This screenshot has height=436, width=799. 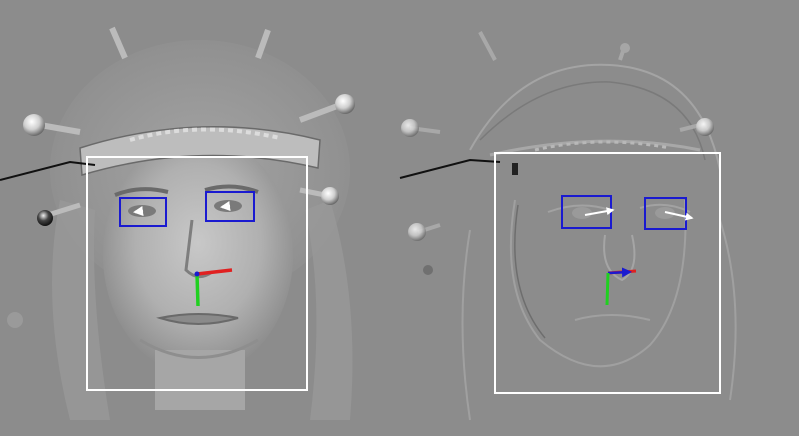 I want to click on mouth, so click(x=197, y=319).